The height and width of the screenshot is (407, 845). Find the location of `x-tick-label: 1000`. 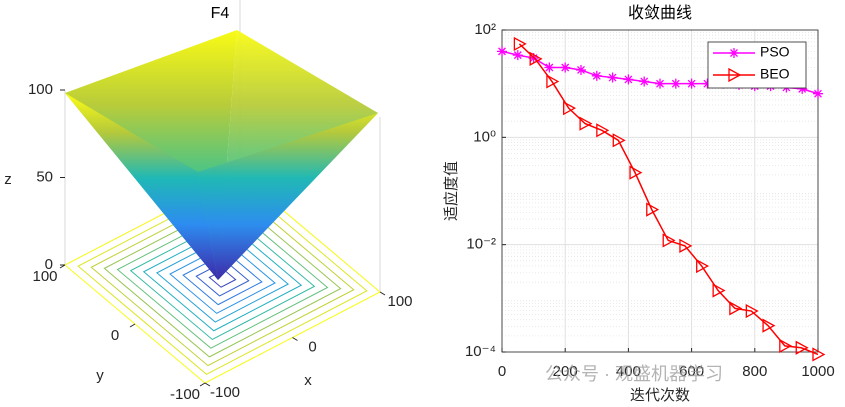

x-tick-label: 1000 is located at coordinates (817, 371).